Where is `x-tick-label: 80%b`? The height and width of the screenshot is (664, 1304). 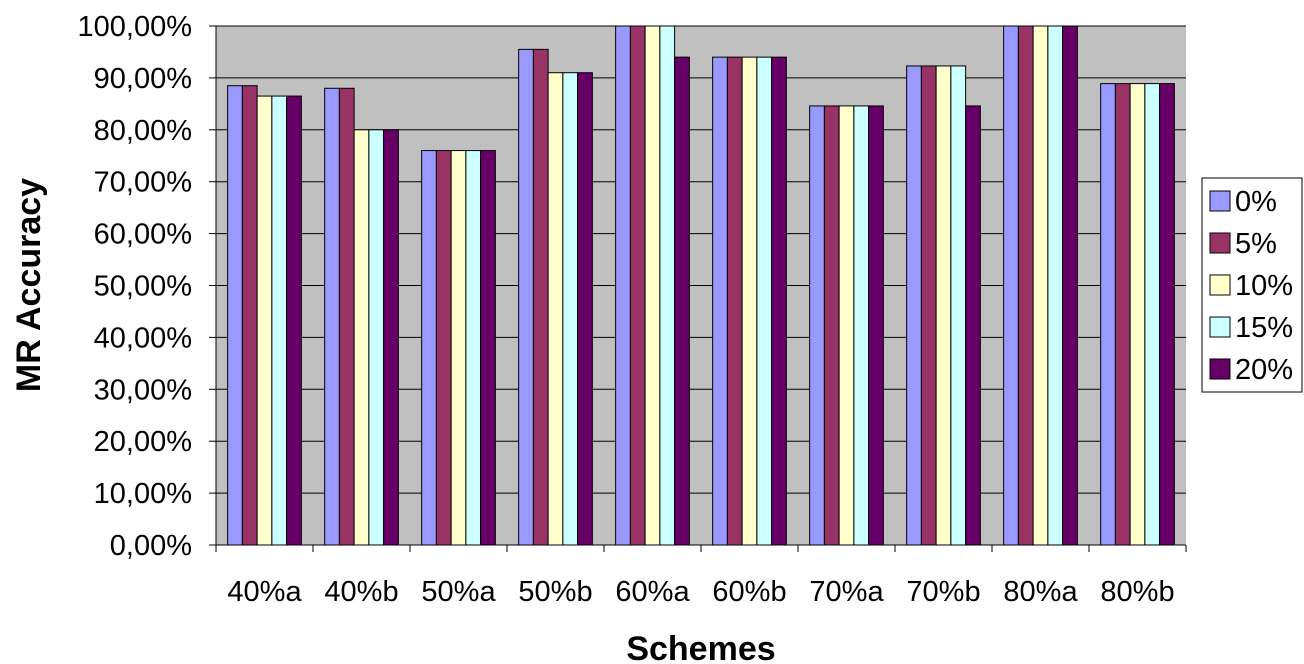
x-tick-label: 80%b is located at coordinates (1137, 592).